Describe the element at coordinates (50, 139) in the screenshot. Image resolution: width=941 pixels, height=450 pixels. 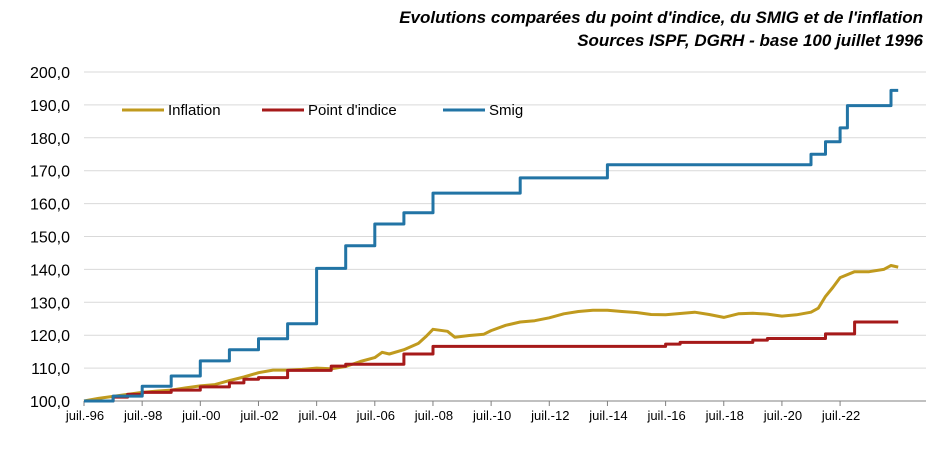
I see `y-tick-label: 180,0` at that location.